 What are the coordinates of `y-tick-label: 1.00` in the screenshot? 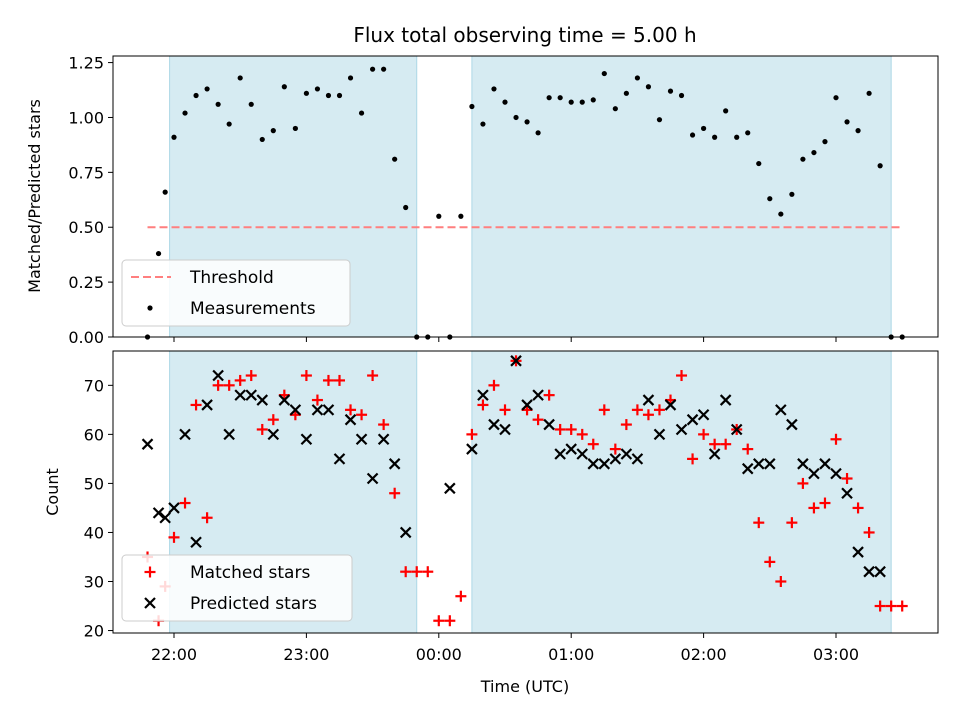 It's located at (86, 117).